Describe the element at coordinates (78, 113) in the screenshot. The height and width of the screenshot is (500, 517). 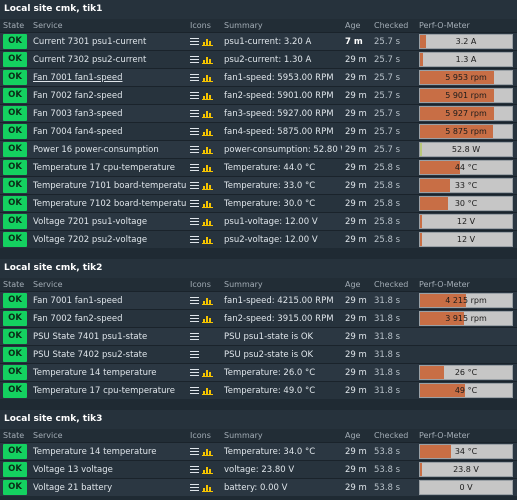
I see `service-name: Fan 7003 fan3-speed` at that location.